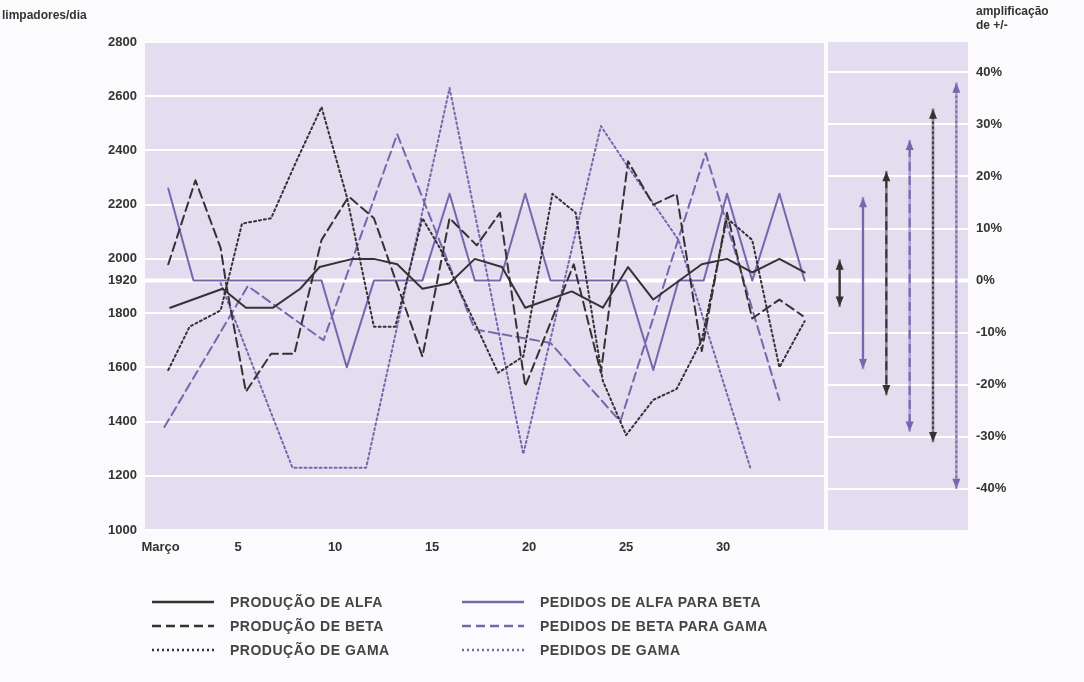  What do you see at coordinates (44, 15) in the screenshot?
I see `y-axis-title: limpadores/dia` at bounding box center [44, 15].